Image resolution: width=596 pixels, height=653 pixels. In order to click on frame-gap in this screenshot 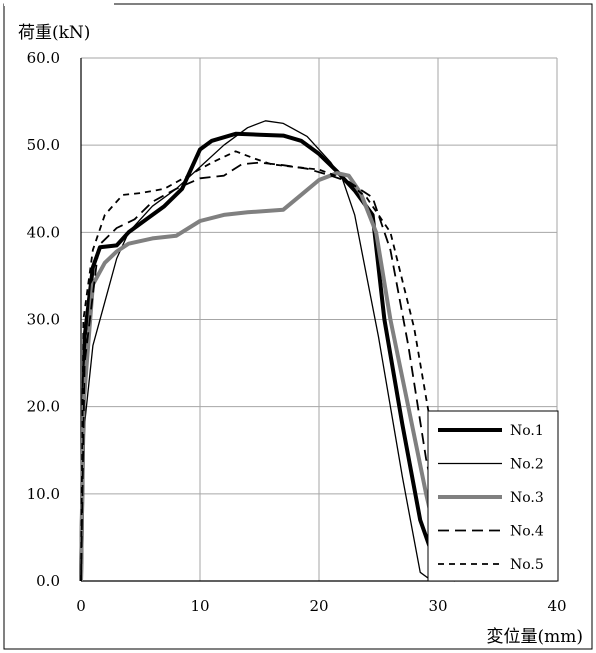, I will do `click(59, 3)`.